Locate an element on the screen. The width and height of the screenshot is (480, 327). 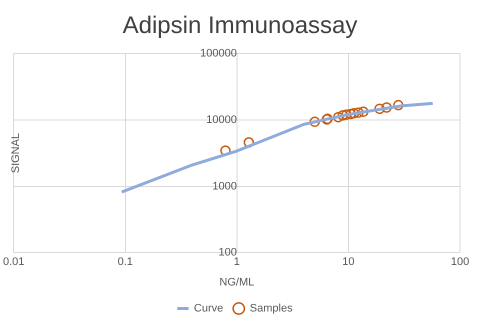
y-axis-title: SIGNAL is located at coordinates (16, 153).